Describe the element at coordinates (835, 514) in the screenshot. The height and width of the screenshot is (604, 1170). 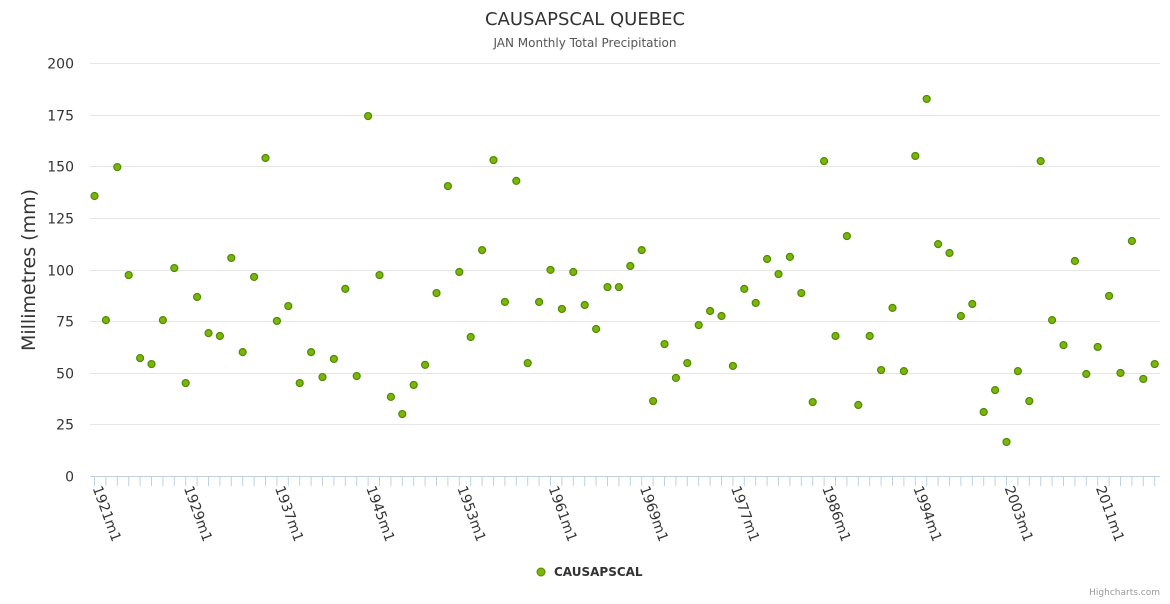
I see `x-tick-label: 1986m1` at that location.